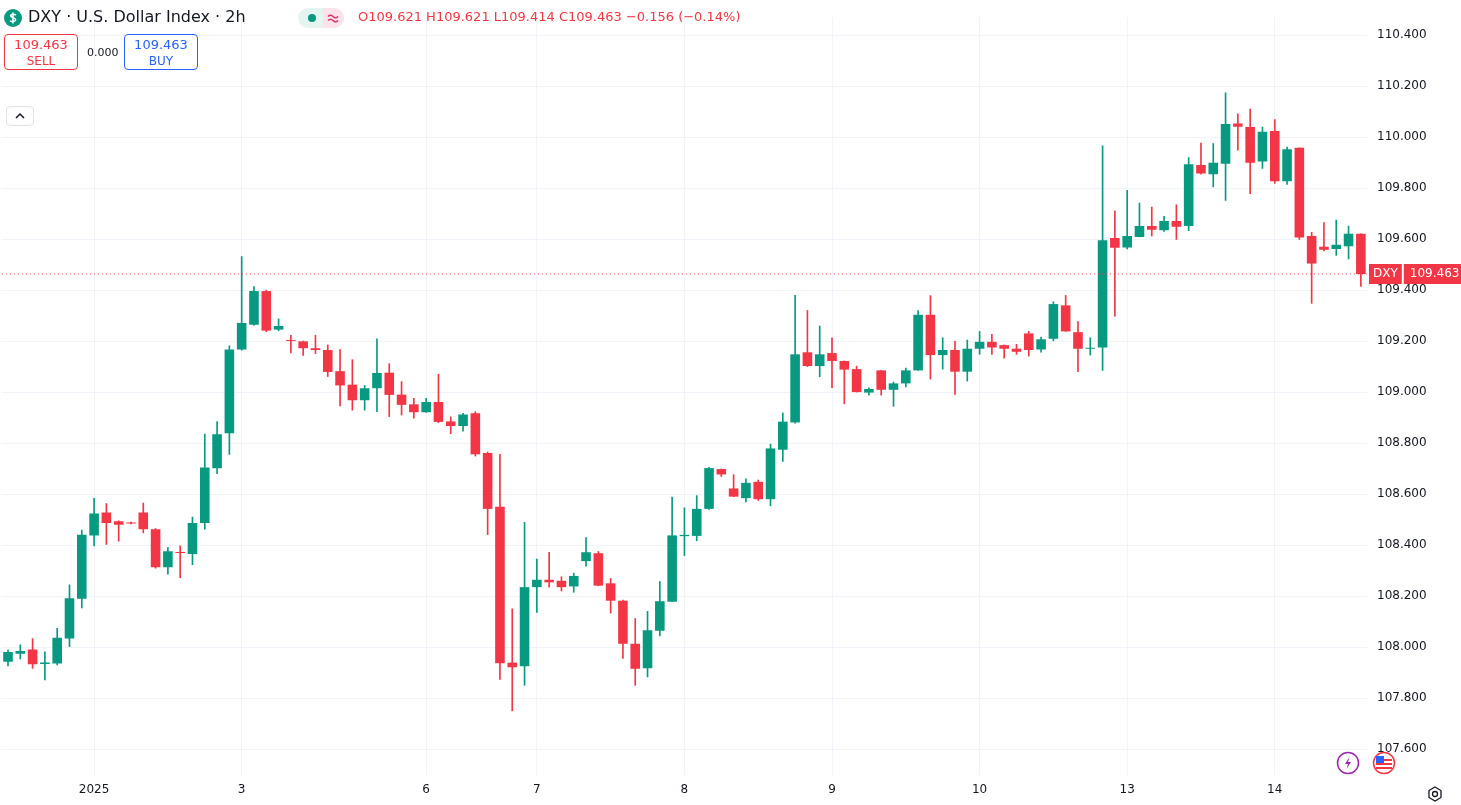  I want to click on x-tick-label: 9, so click(832, 788).